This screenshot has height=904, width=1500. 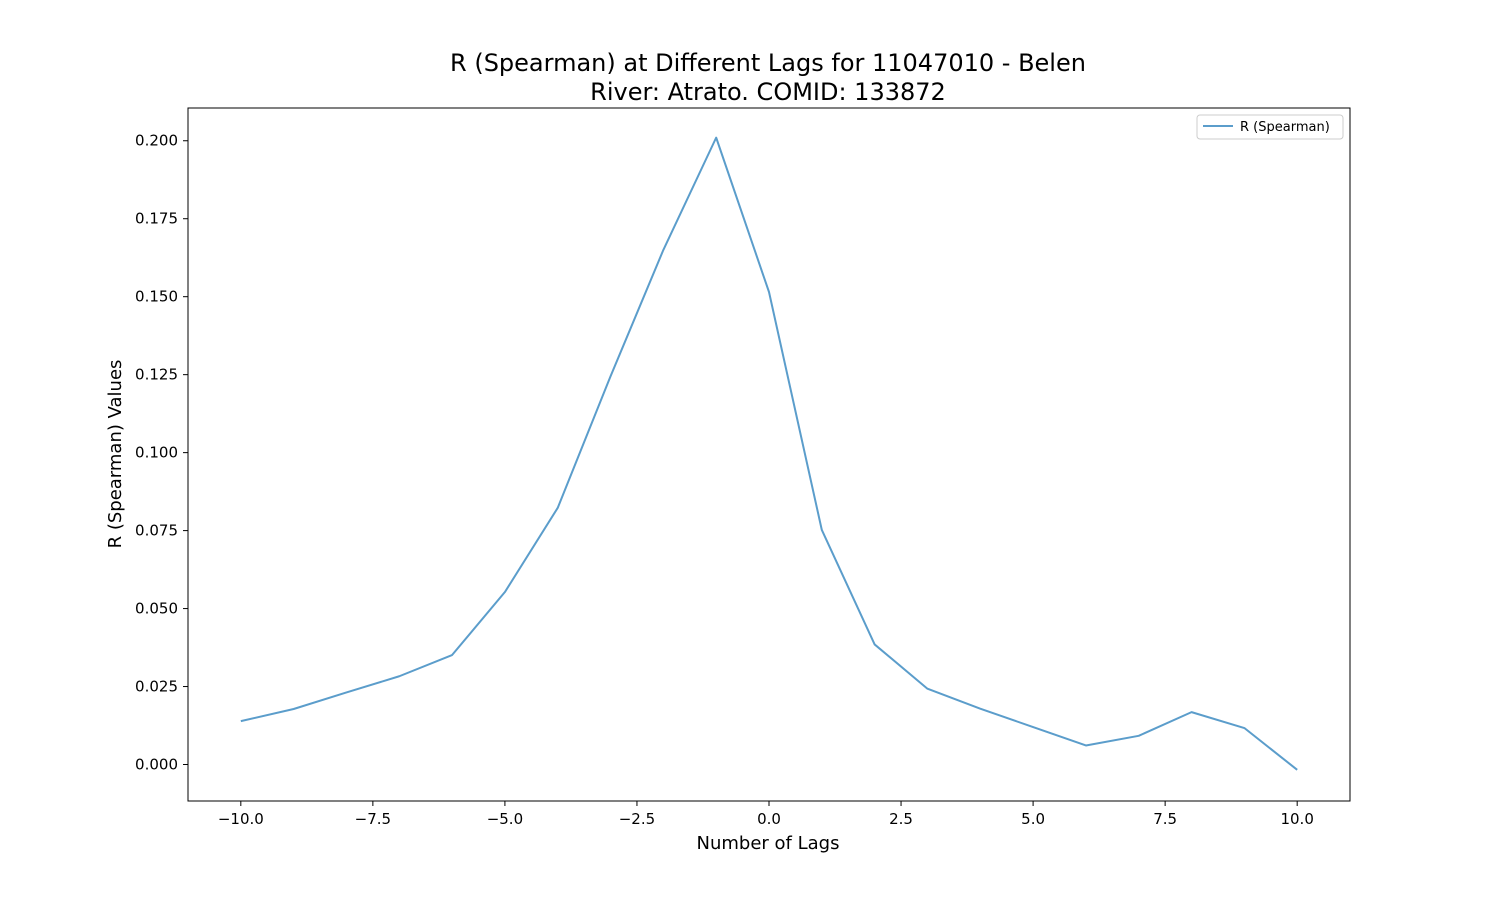 I want to click on x-tick-label: 2.5, so click(x=901, y=819).